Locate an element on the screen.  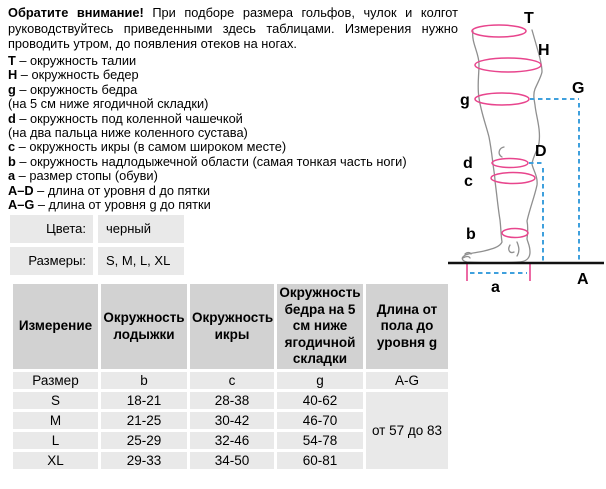
subheader-row: Размер b c g A-G is located at coordinates (230, 380).